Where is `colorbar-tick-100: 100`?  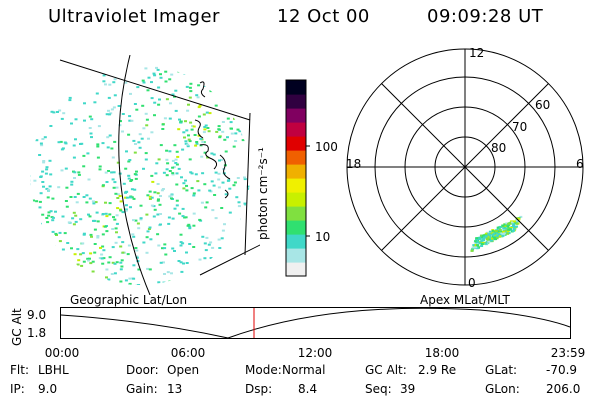 colorbar-tick-100: 100 is located at coordinates (326, 147).